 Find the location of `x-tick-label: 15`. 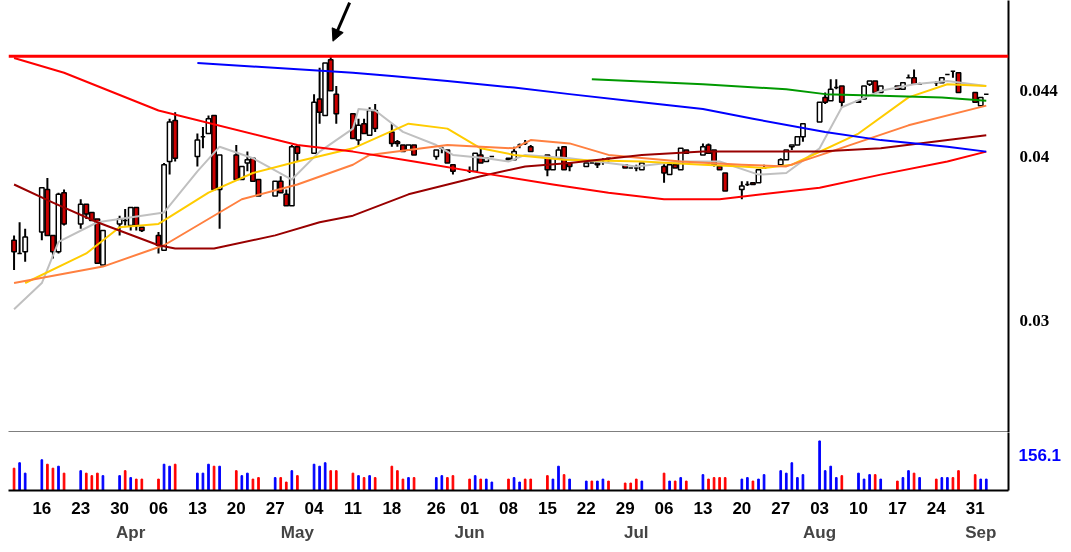

x-tick-label: 15 is located at coordinates (547, 508).